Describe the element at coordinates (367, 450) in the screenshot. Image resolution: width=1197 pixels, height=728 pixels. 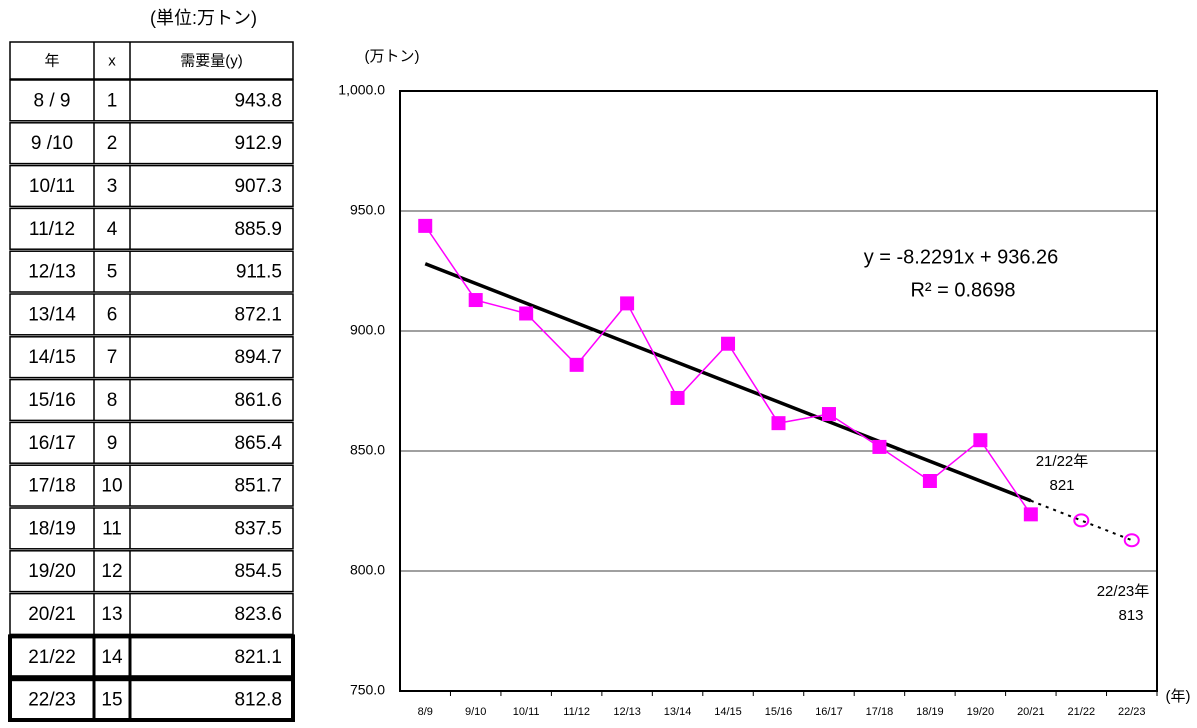
I see `y-tick-label: 850.0` at that location.